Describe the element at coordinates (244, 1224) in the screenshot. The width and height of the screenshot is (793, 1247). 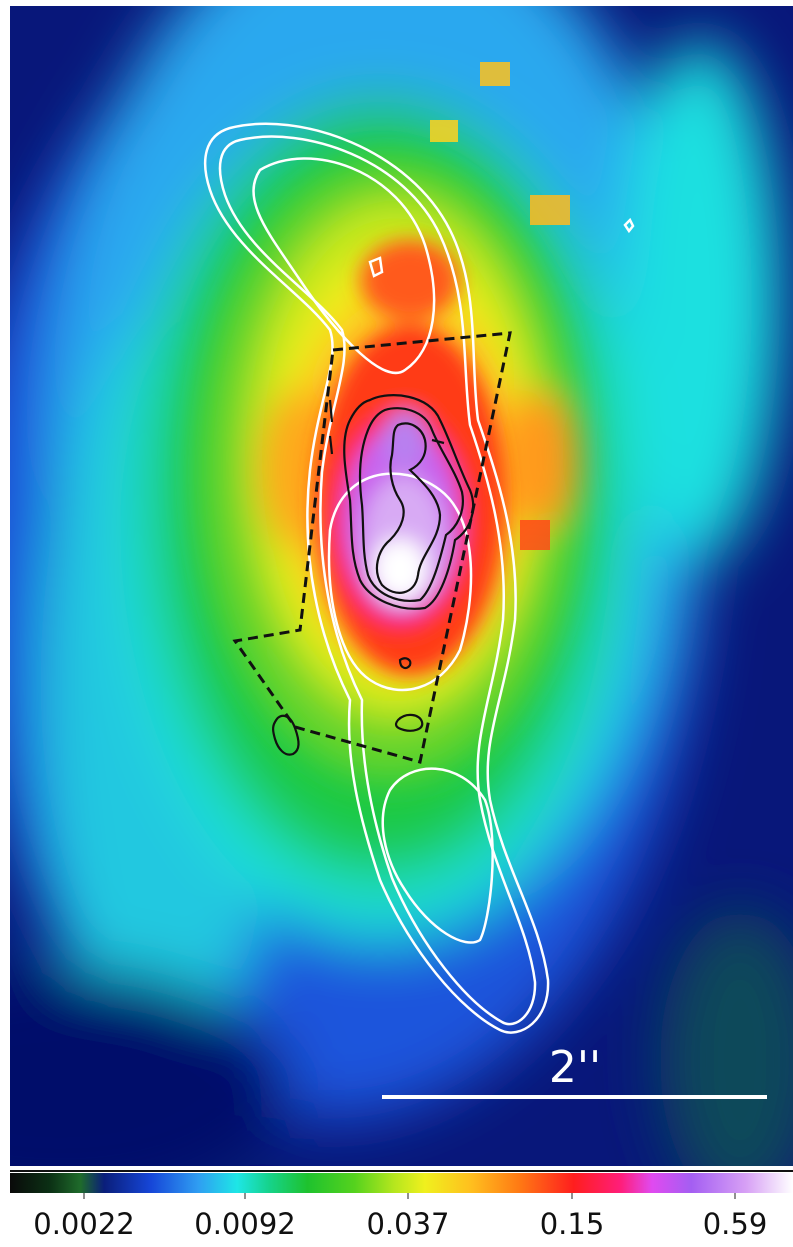
I see `colorbar-tick-label: 0.0092` at that location.